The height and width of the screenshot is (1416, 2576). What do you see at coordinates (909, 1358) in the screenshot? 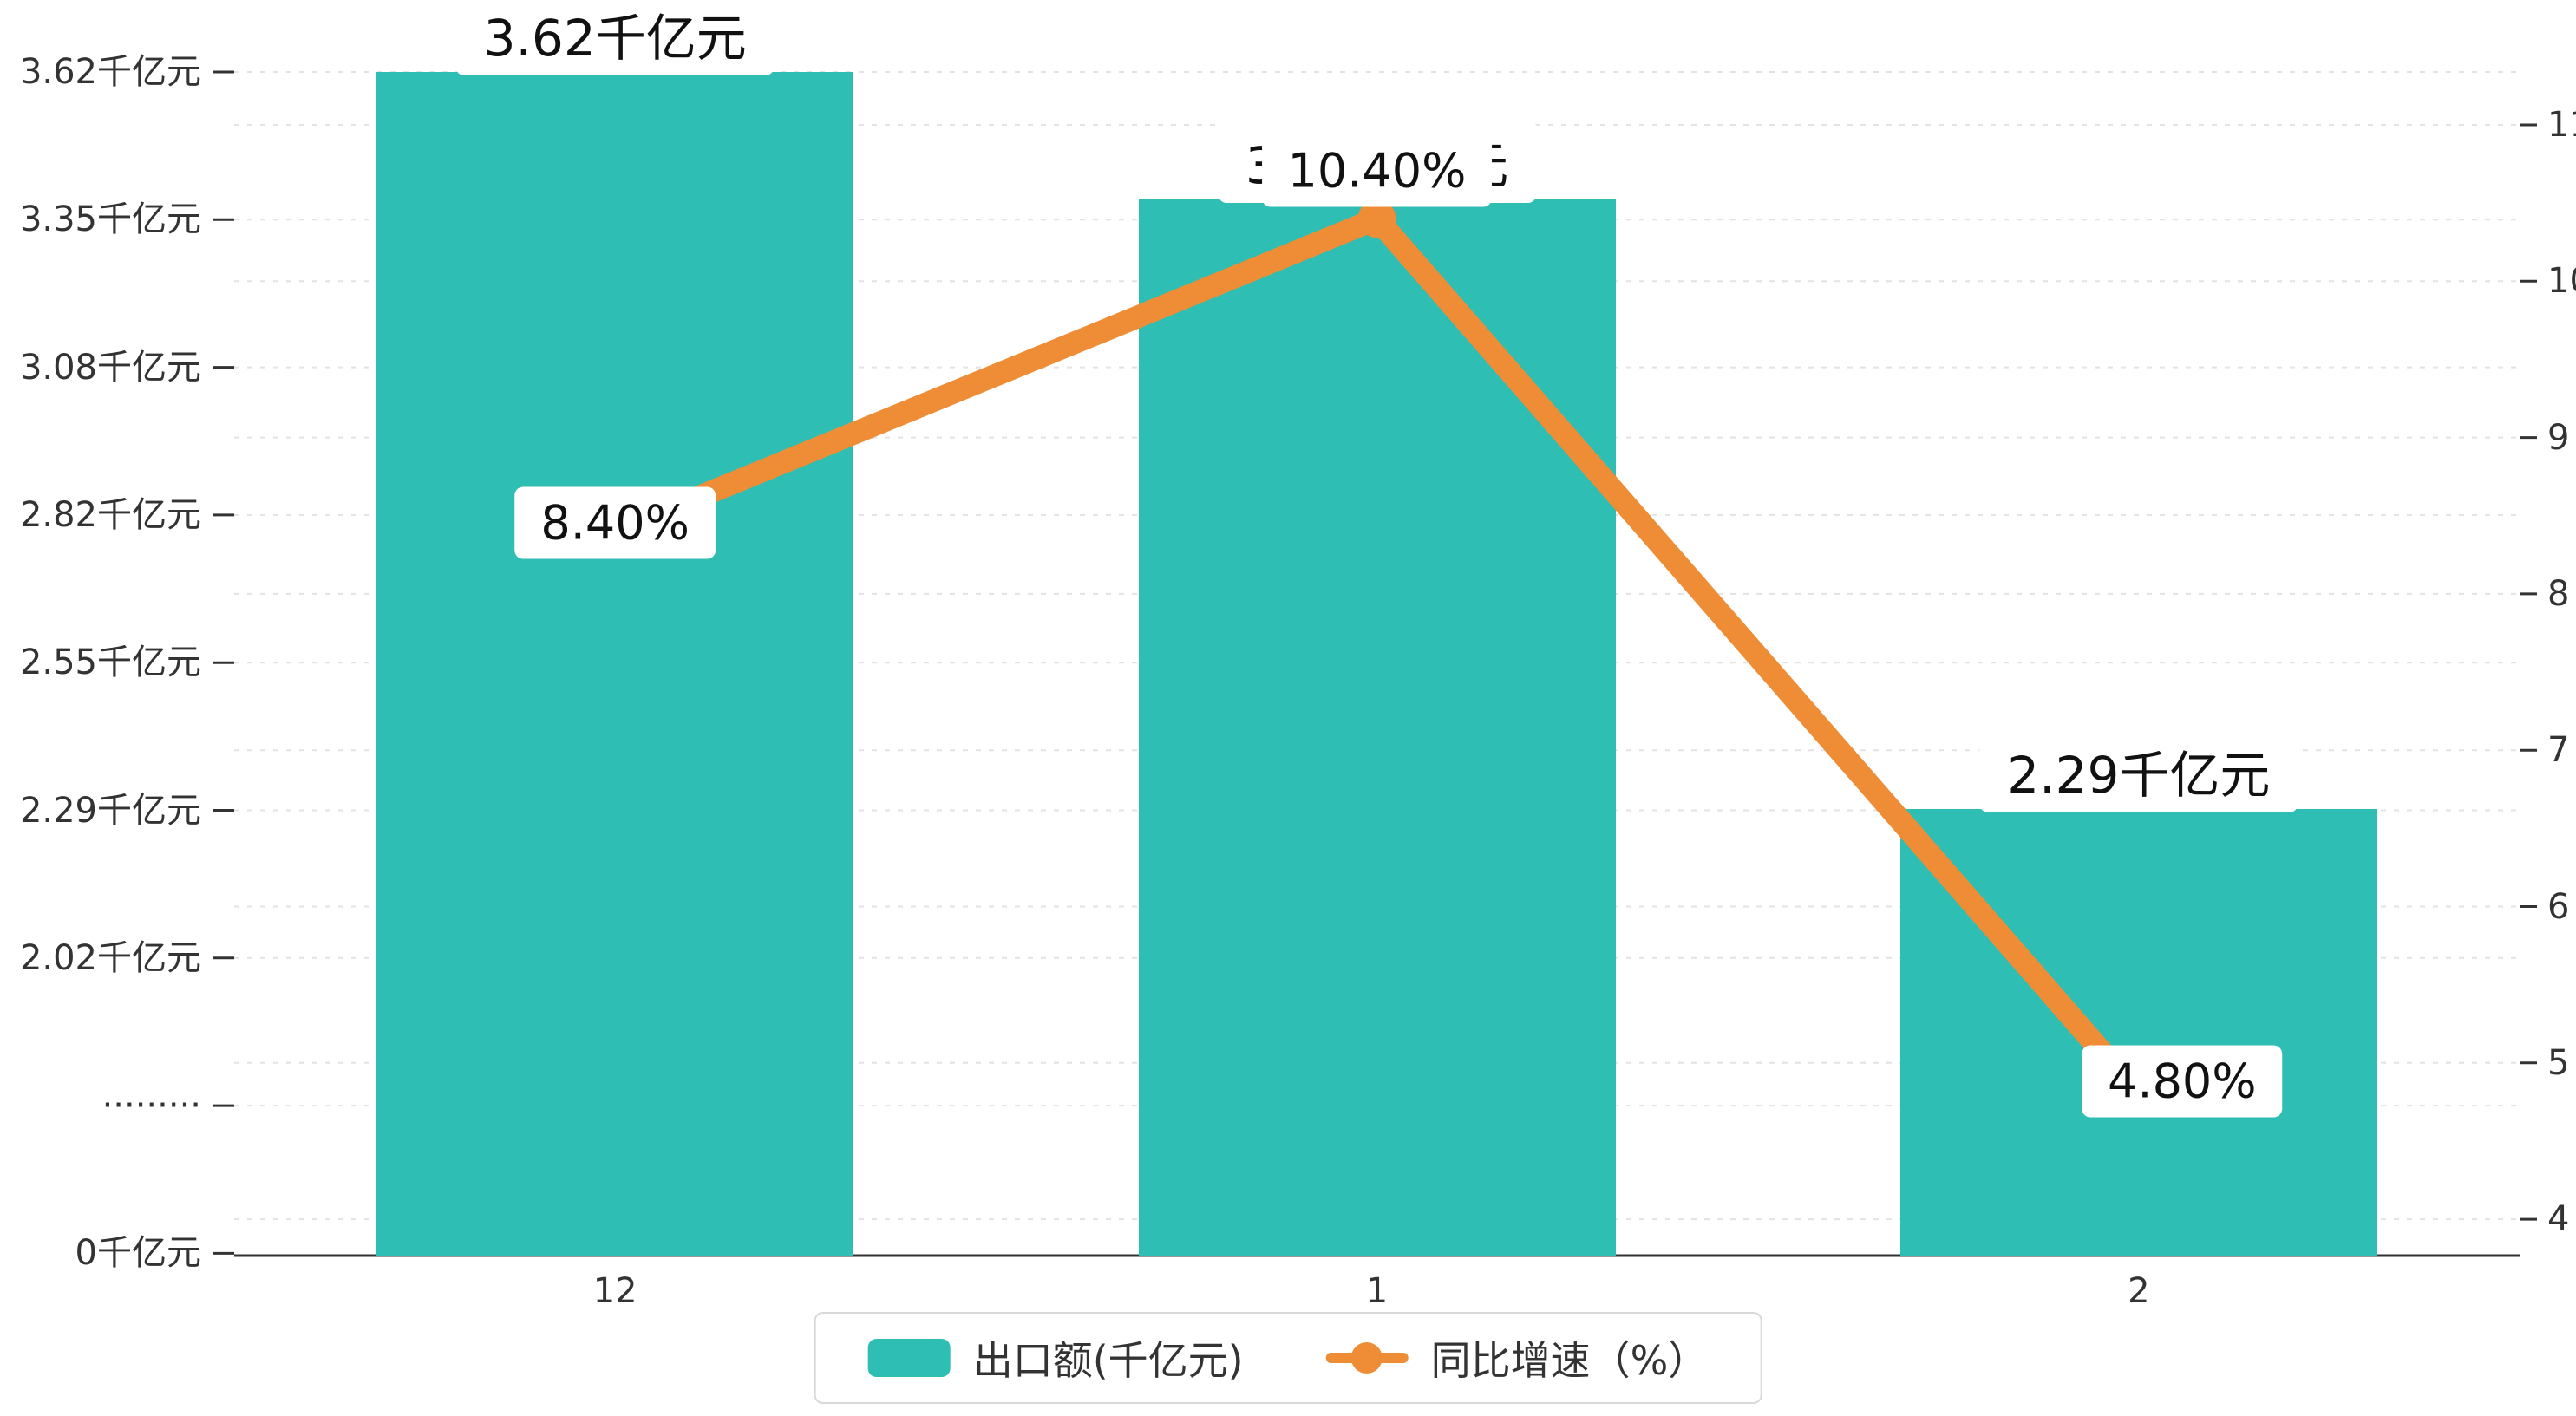
I see `bar-series-swatch-icon` at bounding box center [909, 1358].